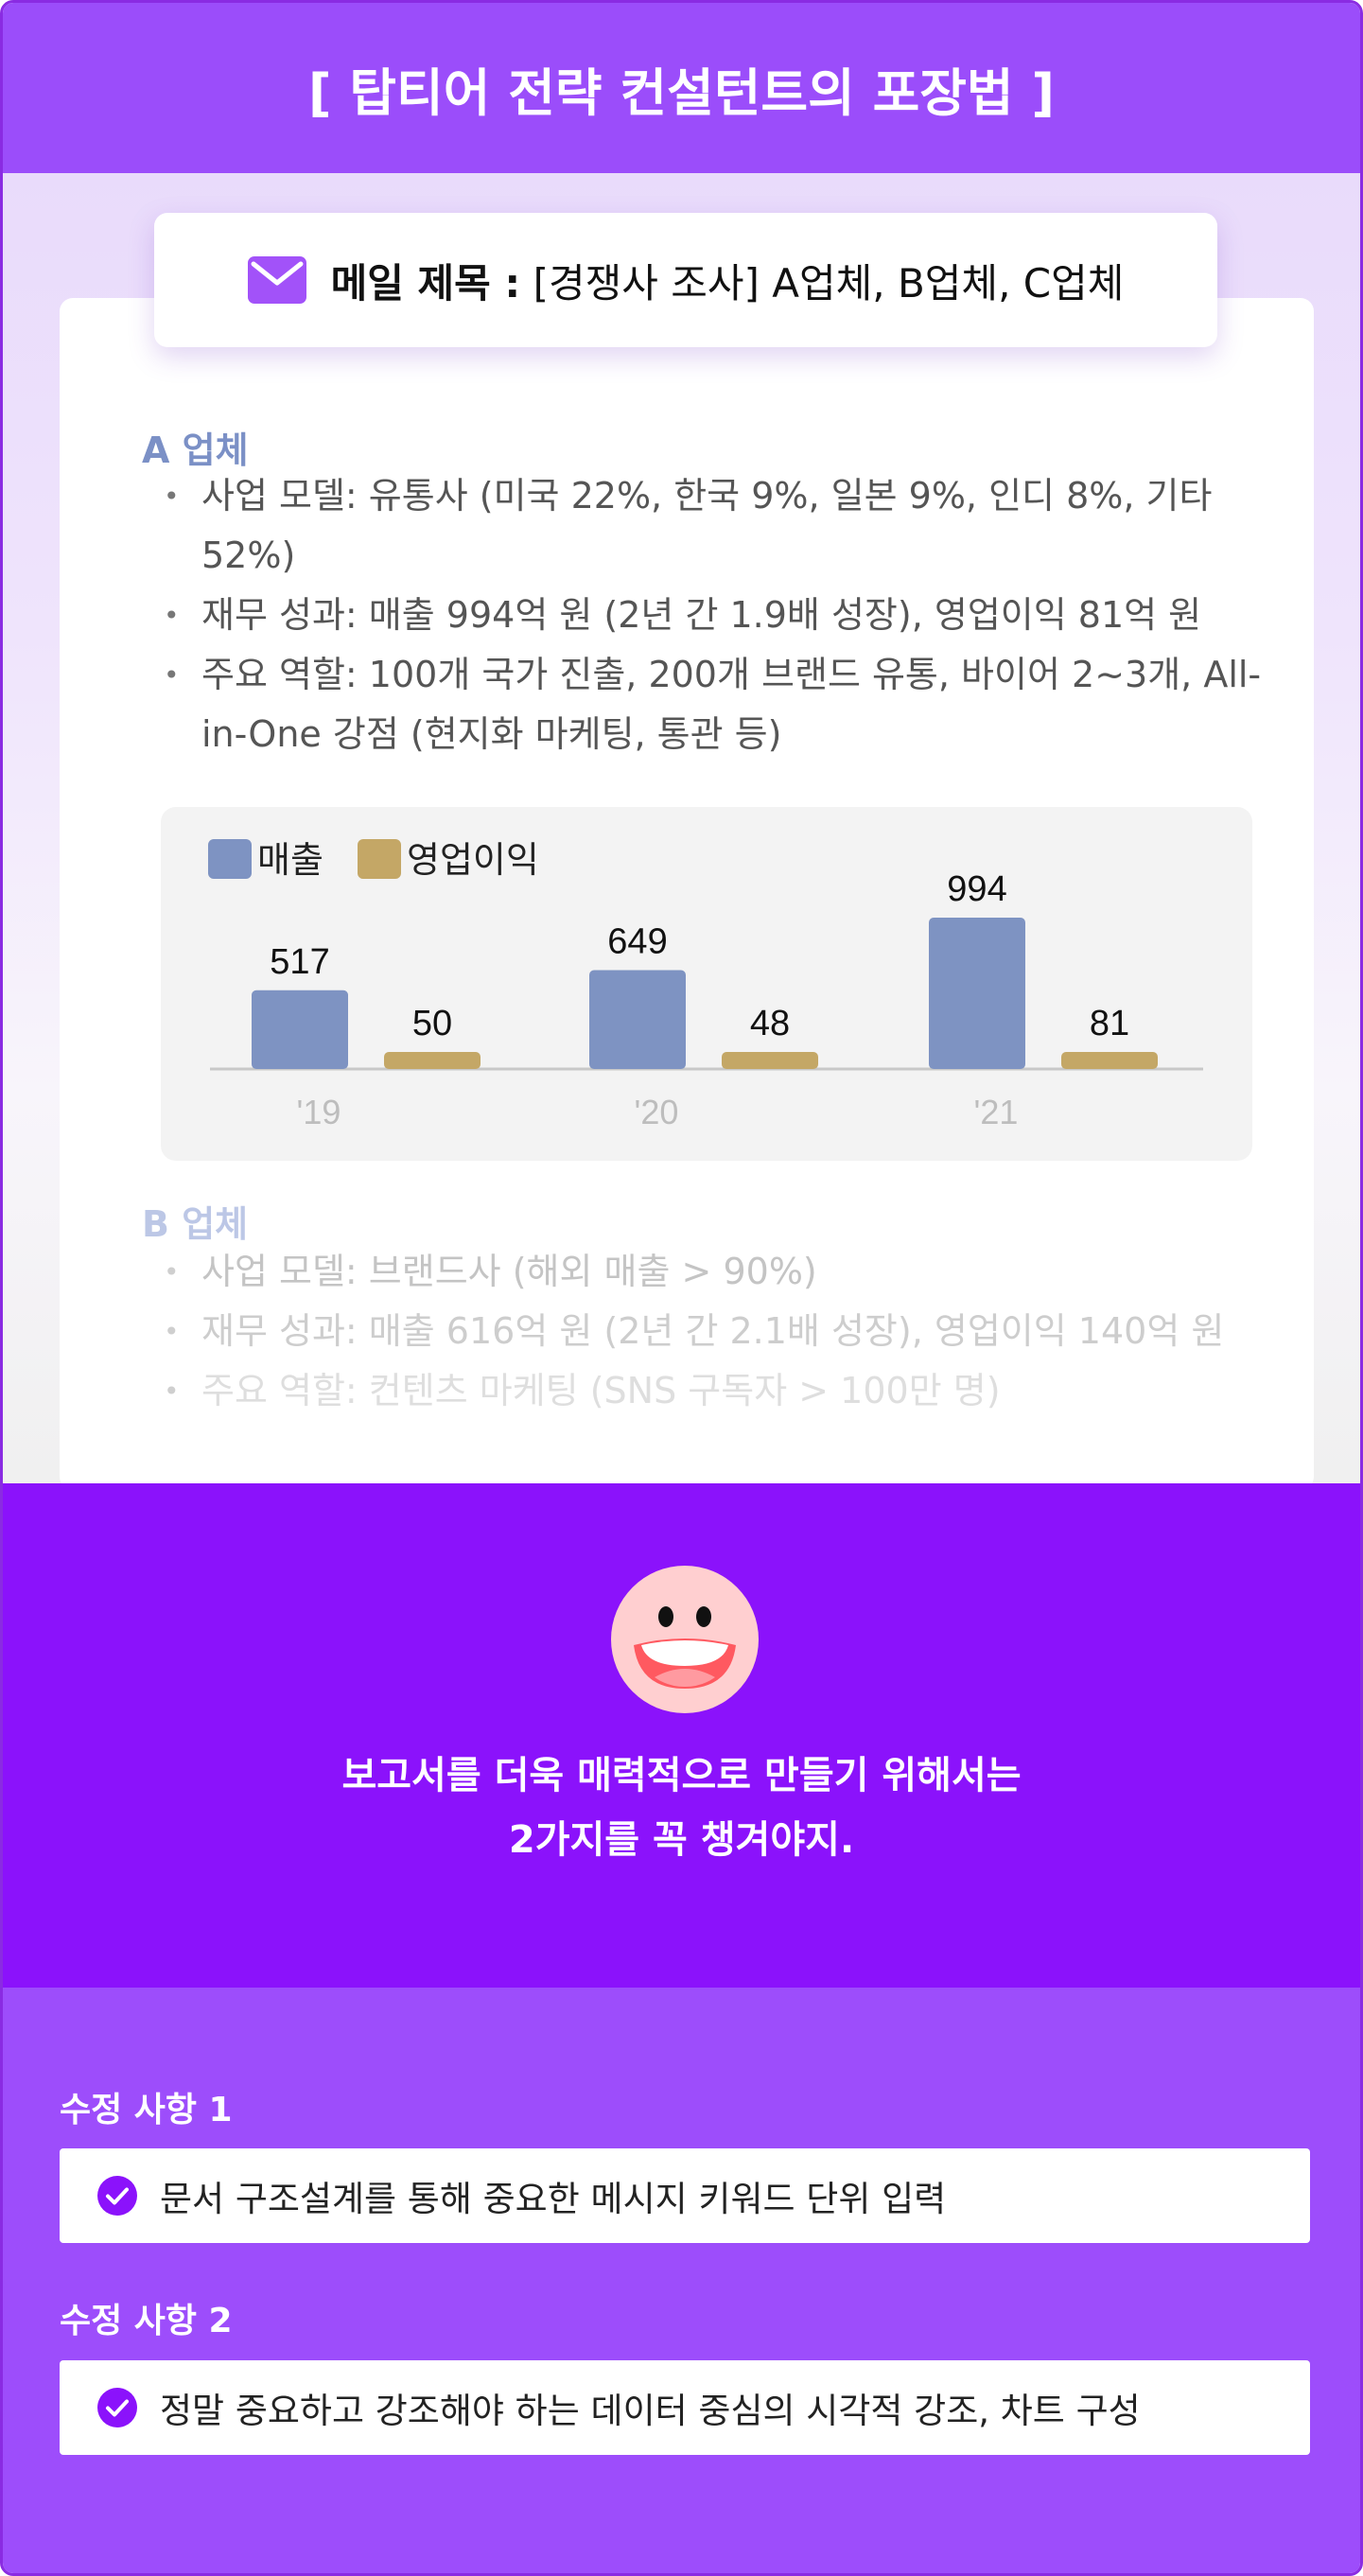 Image resolution: width=1363 pixels, height=2576 pixels. Describe the element at coordinates (822, 283) in the screenshot. I see `mail-subject-text: [경쟁사 조사] A업체, B업체, C업체` at that location.